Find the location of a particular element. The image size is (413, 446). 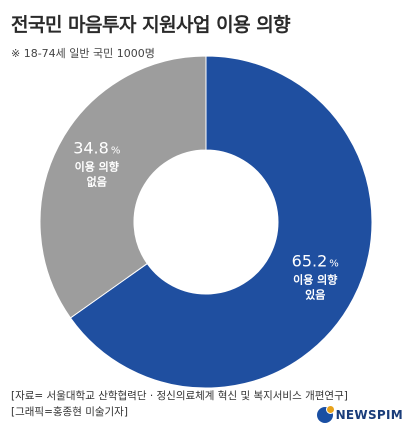

brand-logo: NEWSPIM is located at coordinates (359, 414).